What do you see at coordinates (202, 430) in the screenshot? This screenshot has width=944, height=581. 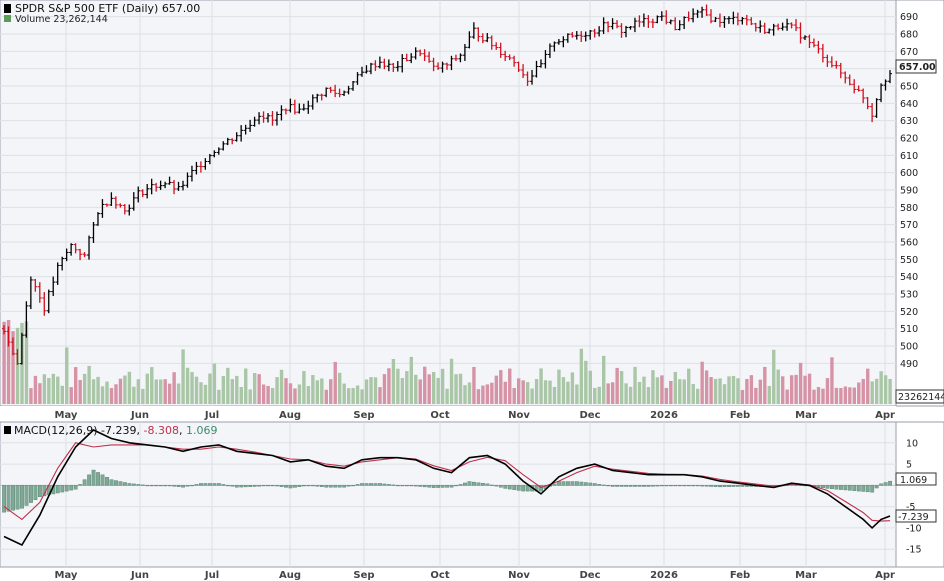 I see `macd-legend-hist: 1.069` at bounding box center [202, 430].